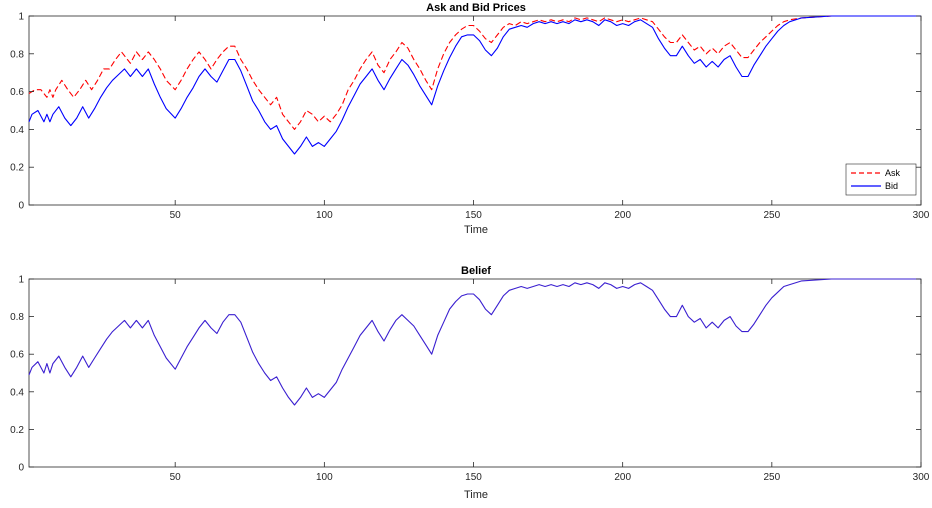  Describe the element at coordinates (476, 8) in the screenshot. I see `chart-title: Ask and Bid Prices` at that location.